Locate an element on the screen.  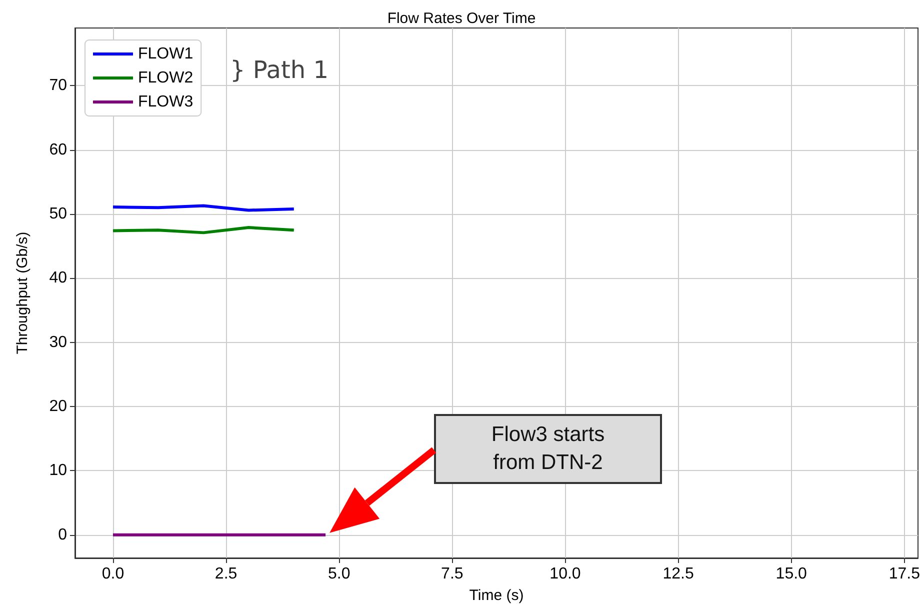
x-tick-label: 2.5 is located at coordinates (226, 574).